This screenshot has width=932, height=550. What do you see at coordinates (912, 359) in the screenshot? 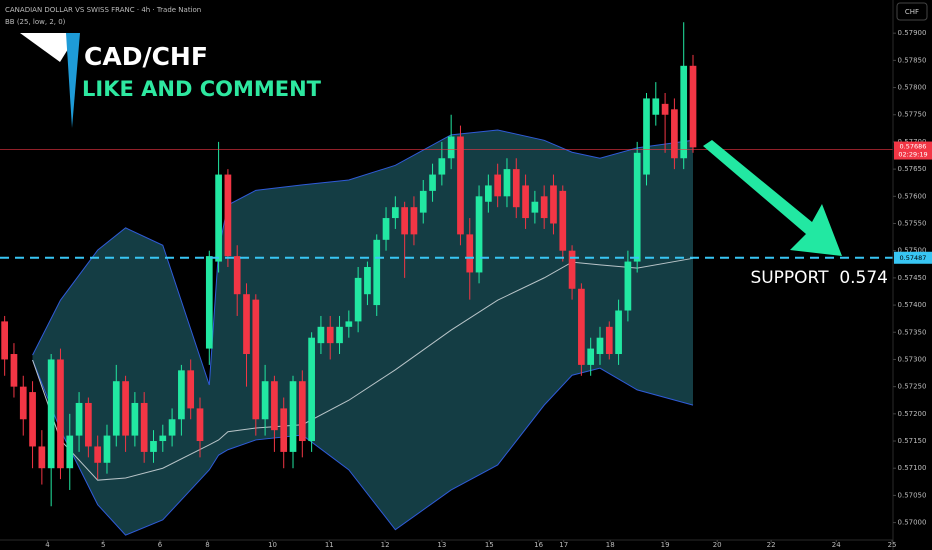
I see `y-tick-label: 0.57300` at bounding box center [912, 359].